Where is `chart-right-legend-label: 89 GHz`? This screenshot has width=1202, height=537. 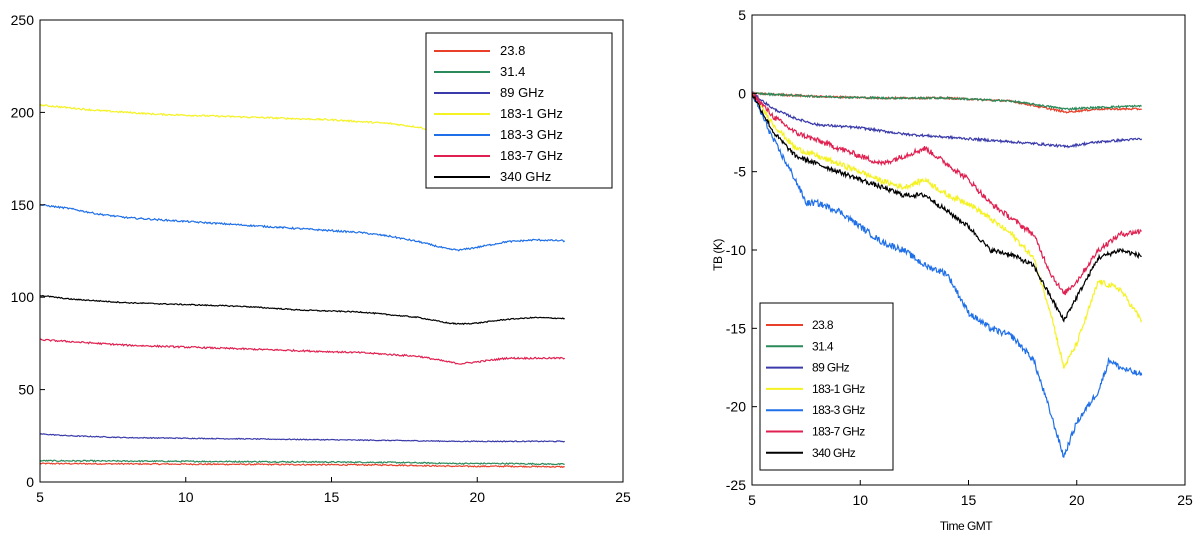
chart-right-legend-label: 89 GHz is located at coordinates (831, 368).